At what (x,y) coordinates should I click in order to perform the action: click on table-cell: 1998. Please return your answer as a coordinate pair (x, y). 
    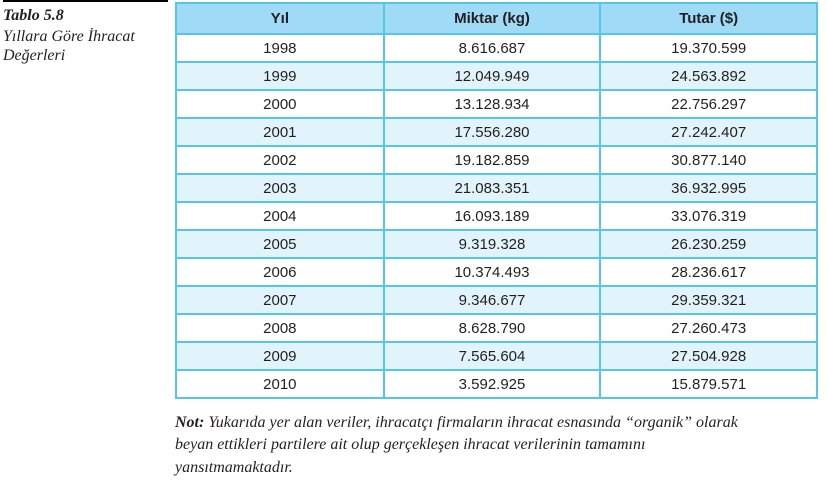
    Looking at the image, I should click on (280, 48).